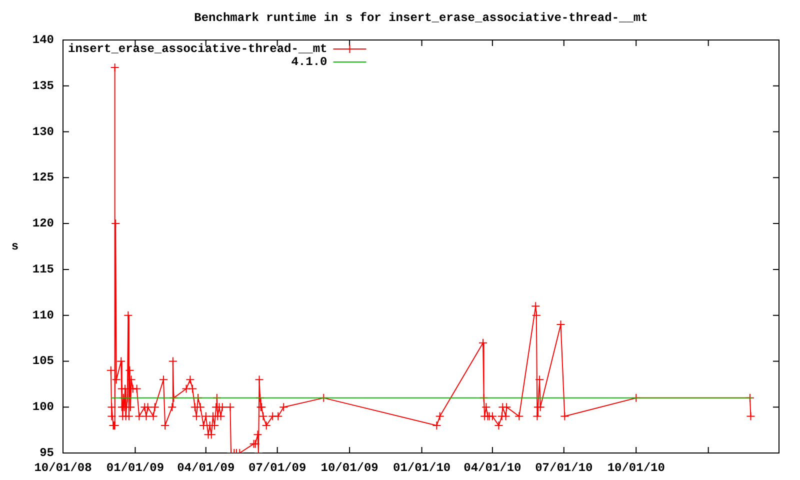 The height and width of the screenshot is (480, 800). Describe the element at coordinates (15, 247) in the screenshot. I see `y-axis-title: s` at that location.